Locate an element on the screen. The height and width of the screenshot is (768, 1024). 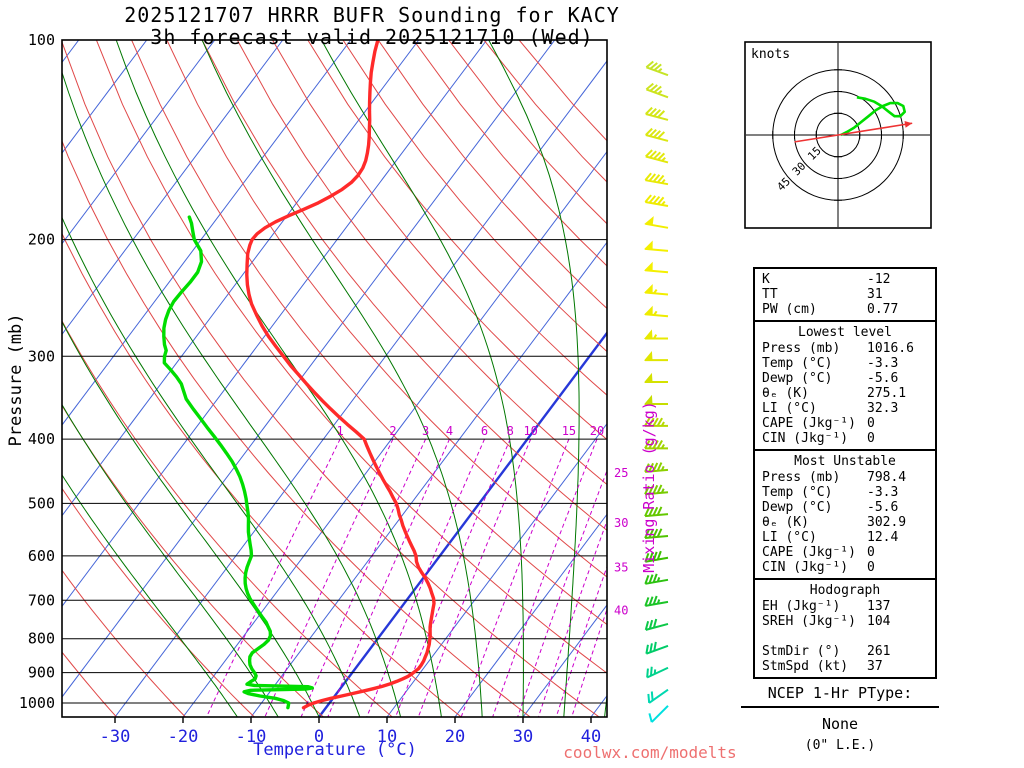
stat-value: 261 is located at coordinates (879, 651).